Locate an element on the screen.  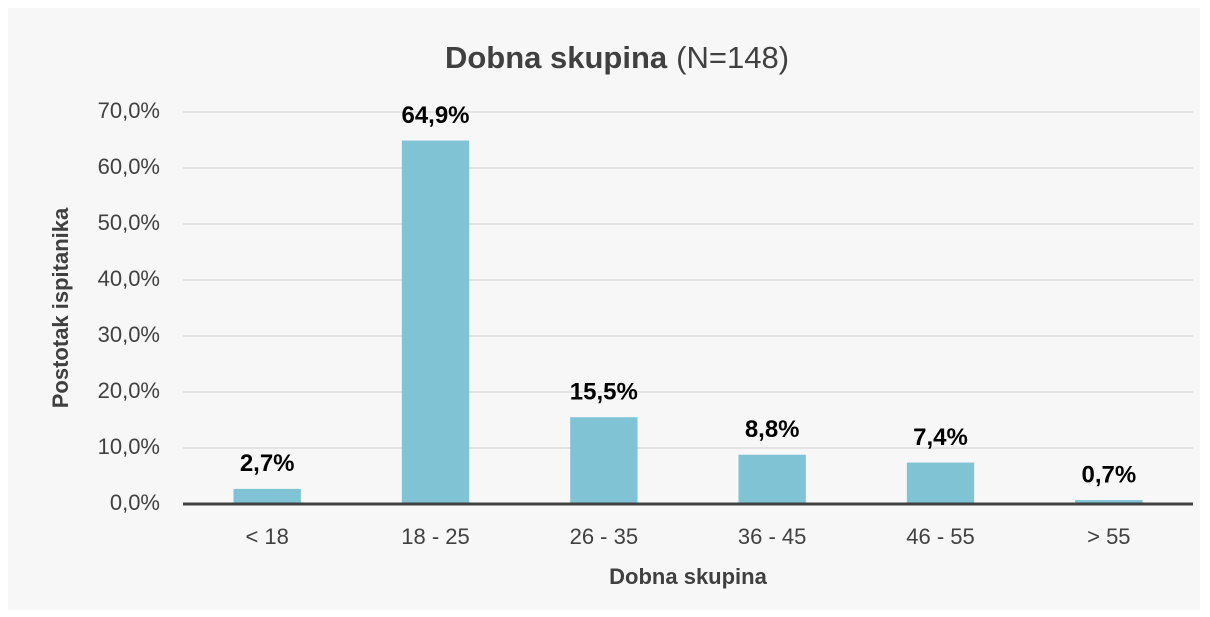
y-tick-label: 20,0% is located at coordinates (129, 390).